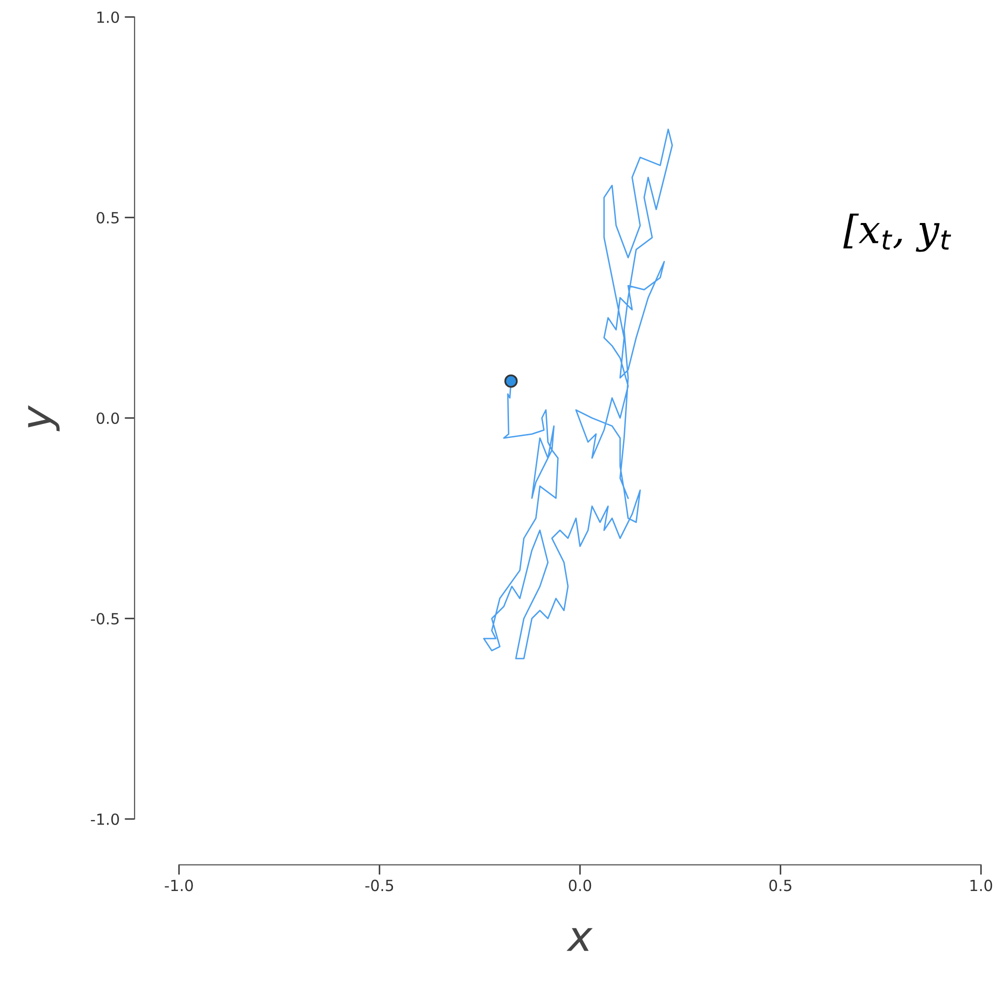  Describe the element at coordinates (104, 819) in the screenshot. I see `y-tick-label: -1.0` at that location.